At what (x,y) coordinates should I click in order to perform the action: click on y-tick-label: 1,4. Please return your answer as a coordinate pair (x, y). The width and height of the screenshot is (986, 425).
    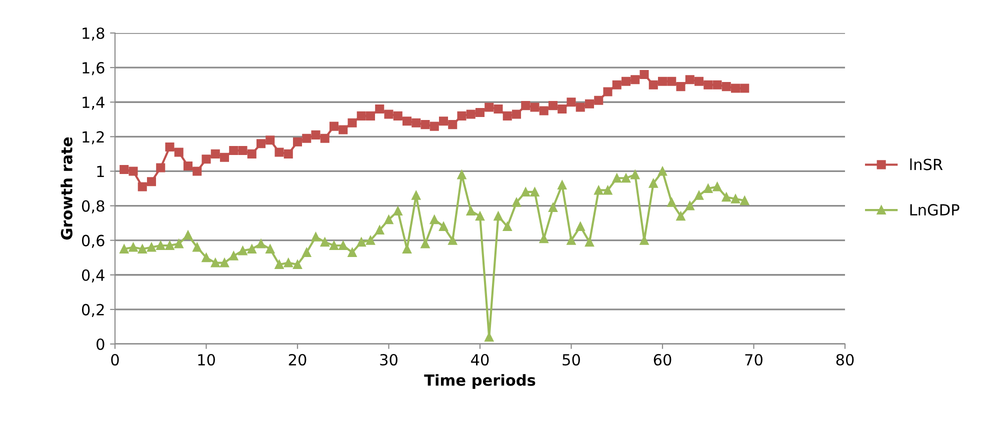
    Looking at the image, I should click on (93, 103).